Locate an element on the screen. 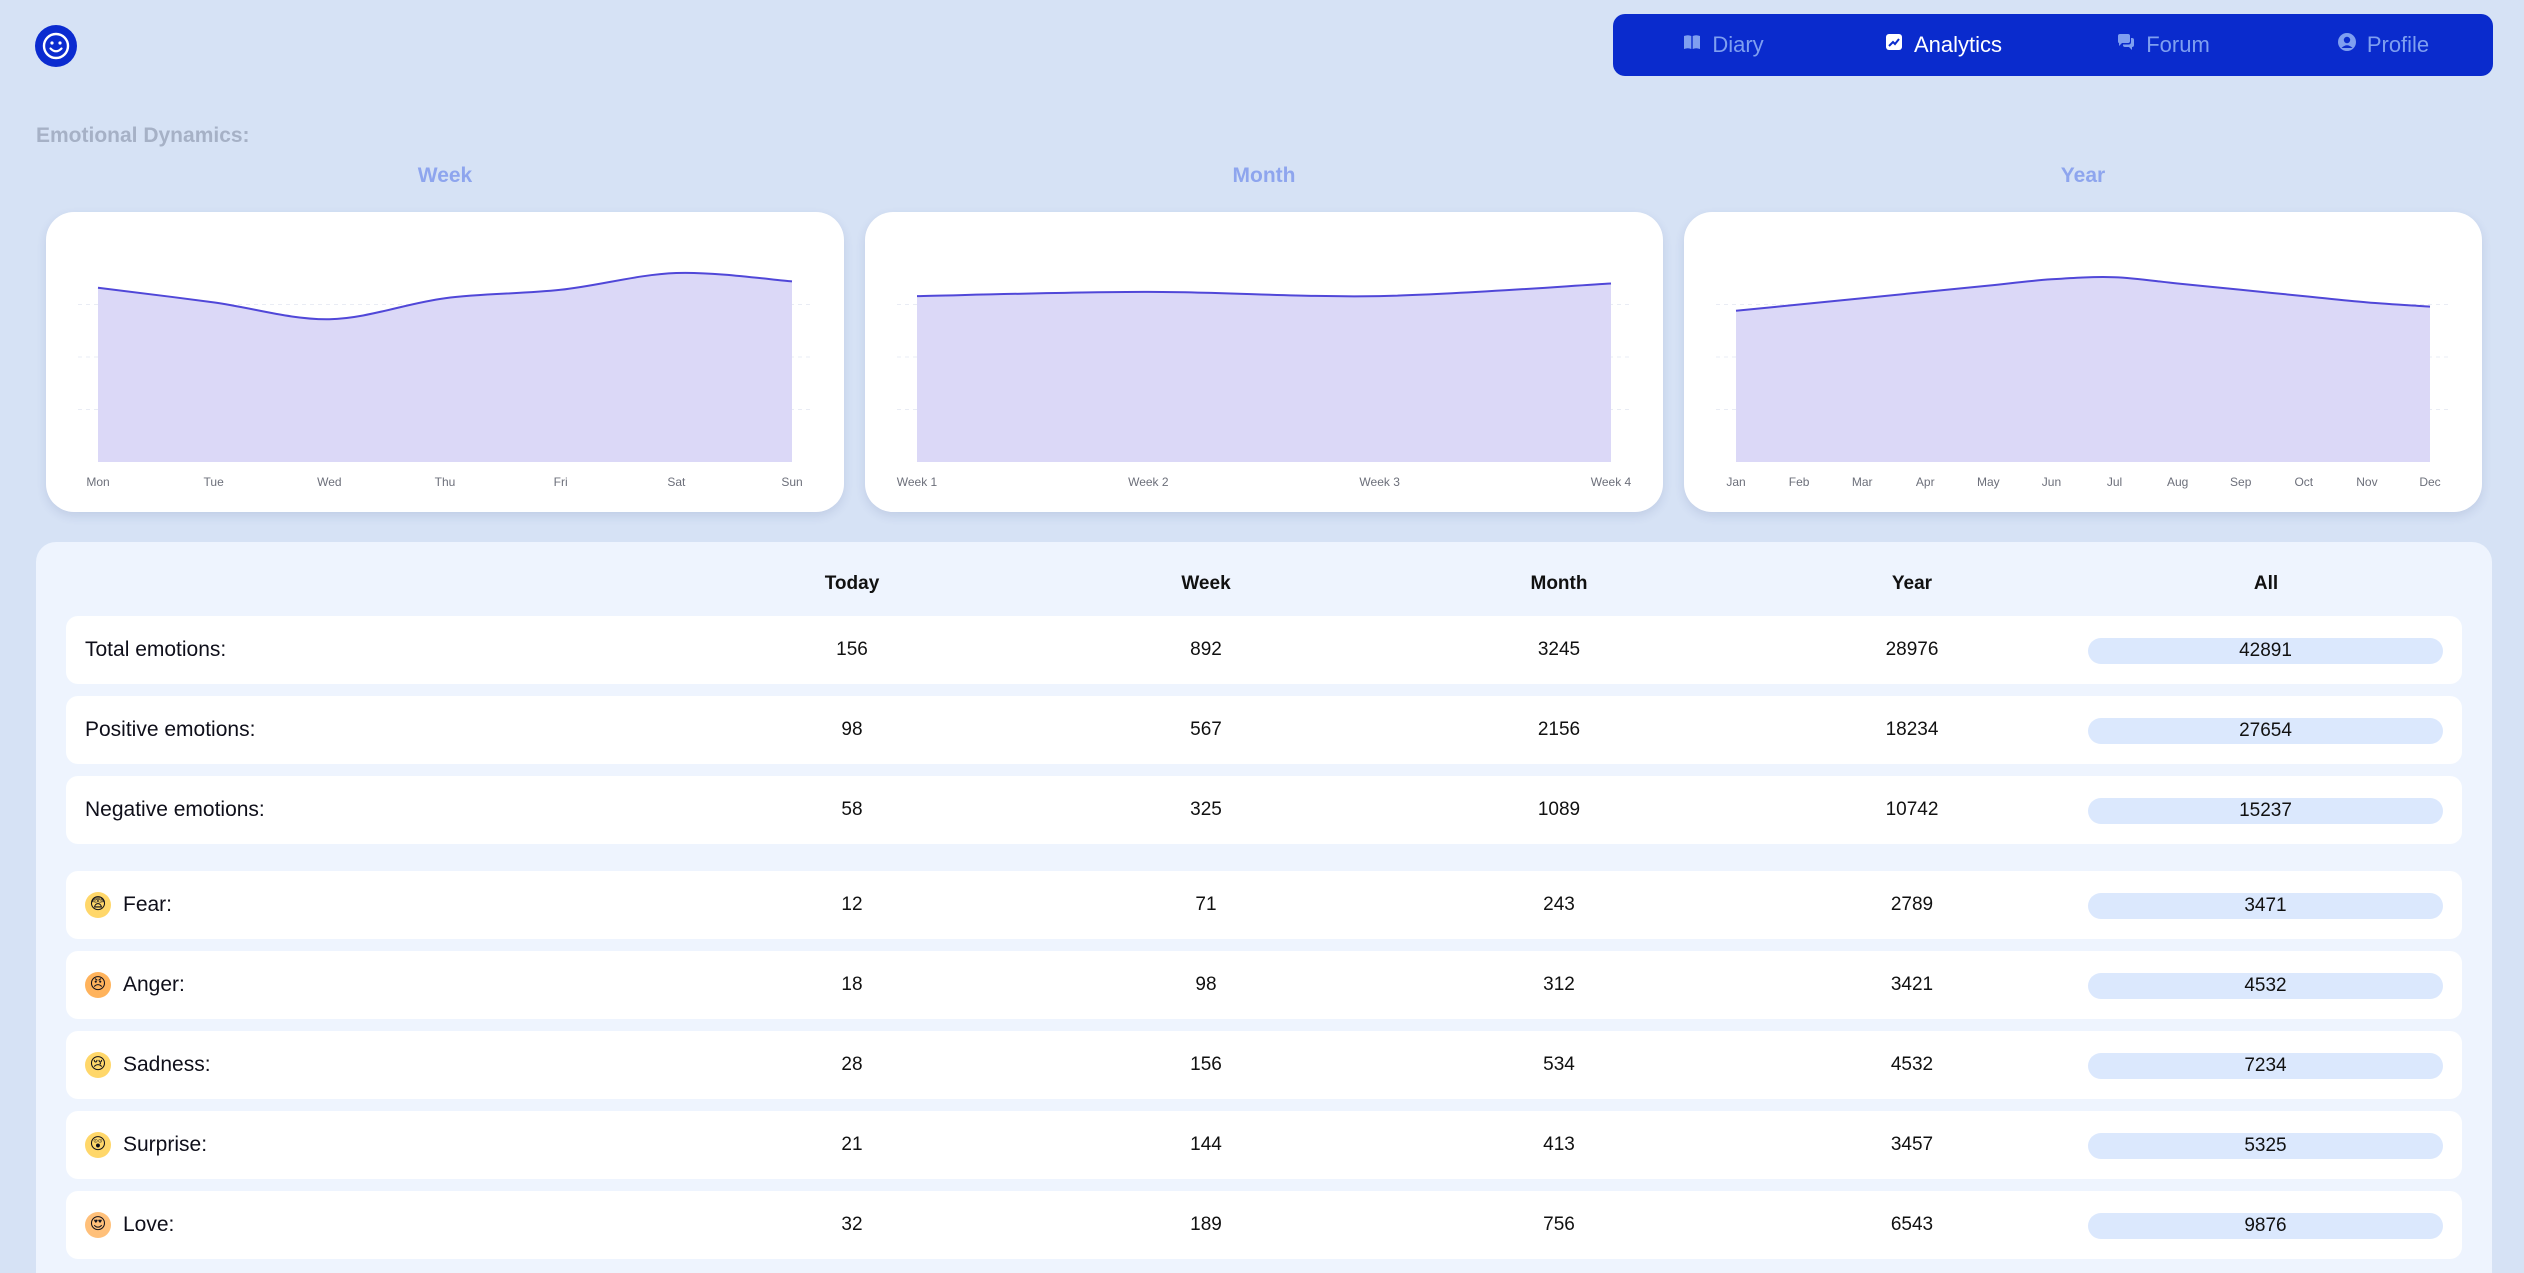 The image size is (2524, 1273). row-label: 😲 Surprise: is located at coordinates (146, 1145).